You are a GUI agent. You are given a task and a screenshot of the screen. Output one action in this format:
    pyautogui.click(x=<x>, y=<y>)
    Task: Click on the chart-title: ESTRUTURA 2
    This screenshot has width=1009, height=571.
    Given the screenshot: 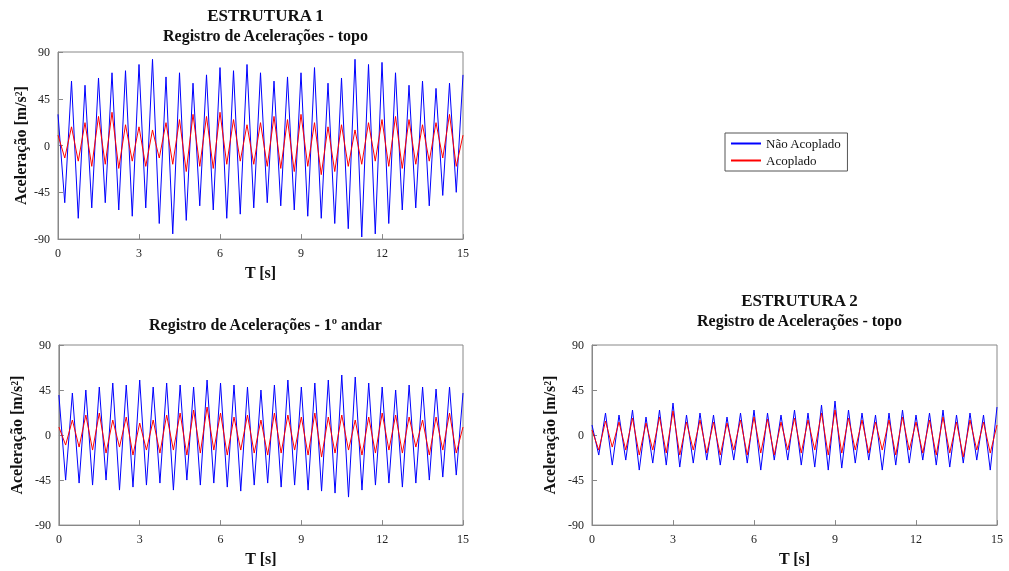 What is the action you would take?
    pyautogui.click(x=799, y=300)
    